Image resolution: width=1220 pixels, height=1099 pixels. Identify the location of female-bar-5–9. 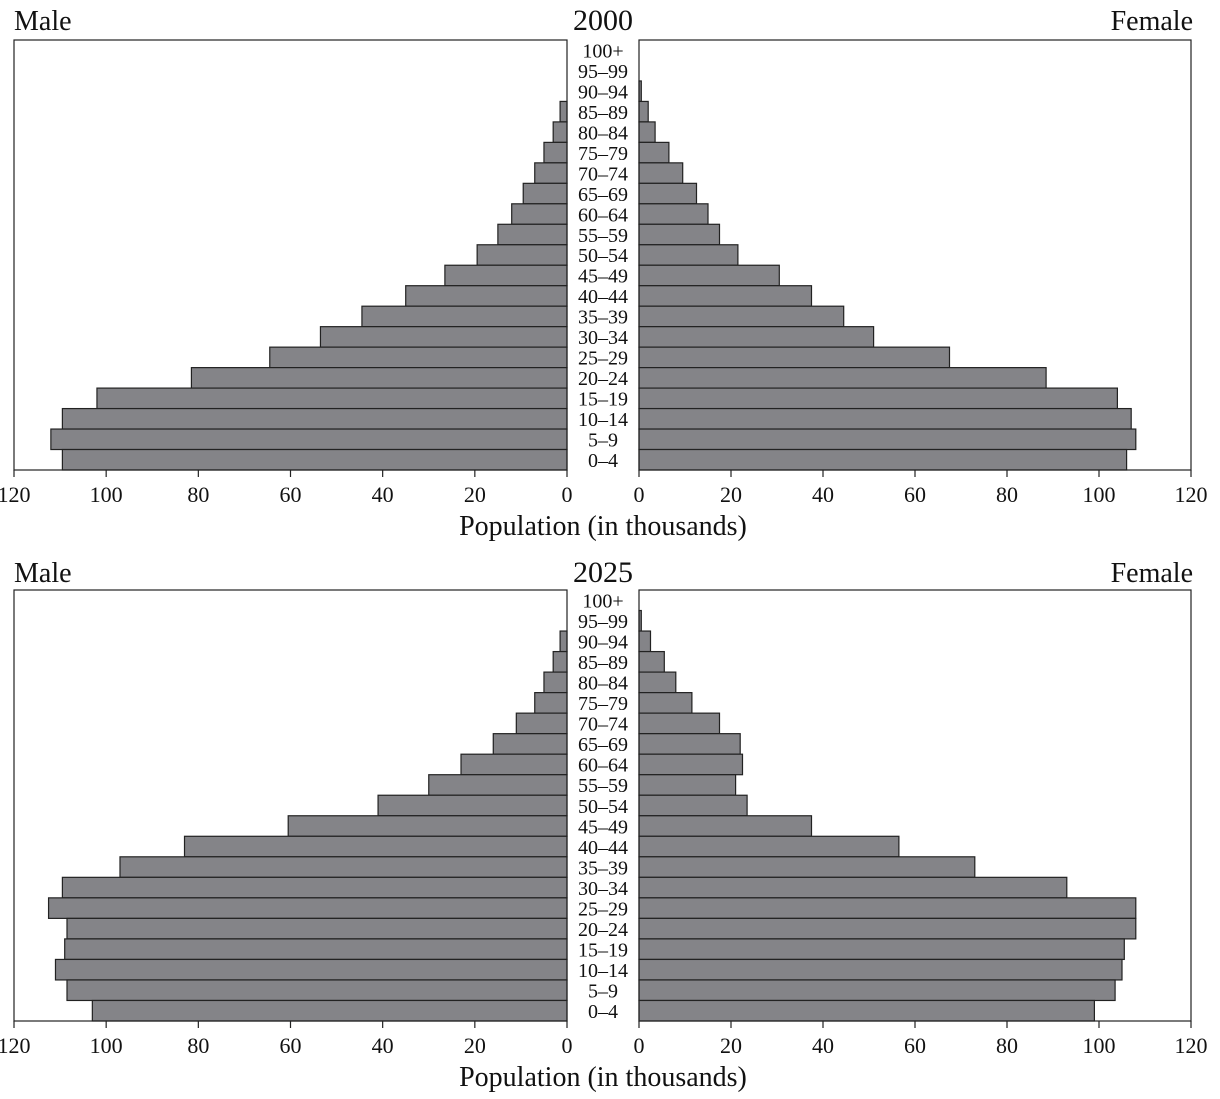
(877, 990).